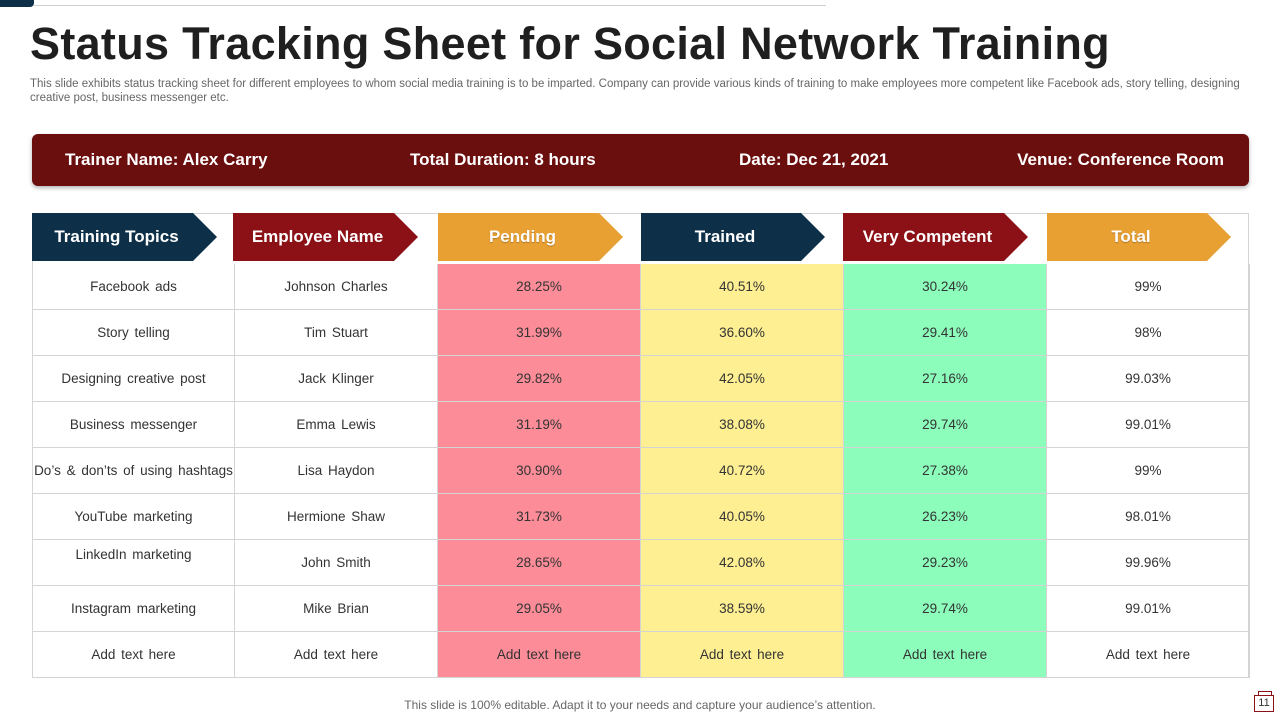 Image resolution: width=1280 pixels, height=720 pixels. What do you see at coordinates (133, 471) in the screenshot?
I see `cell-training-topic: Do’s & don’ts of using hashtags` at bounding box center [133, 471].